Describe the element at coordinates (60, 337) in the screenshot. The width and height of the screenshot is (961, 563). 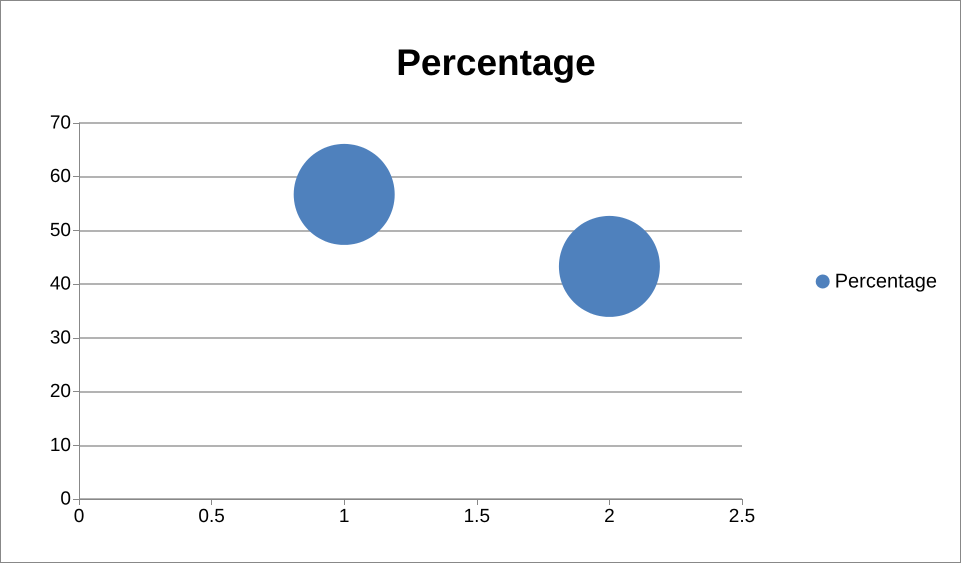
I see `y-tick-label: 30` at that location.